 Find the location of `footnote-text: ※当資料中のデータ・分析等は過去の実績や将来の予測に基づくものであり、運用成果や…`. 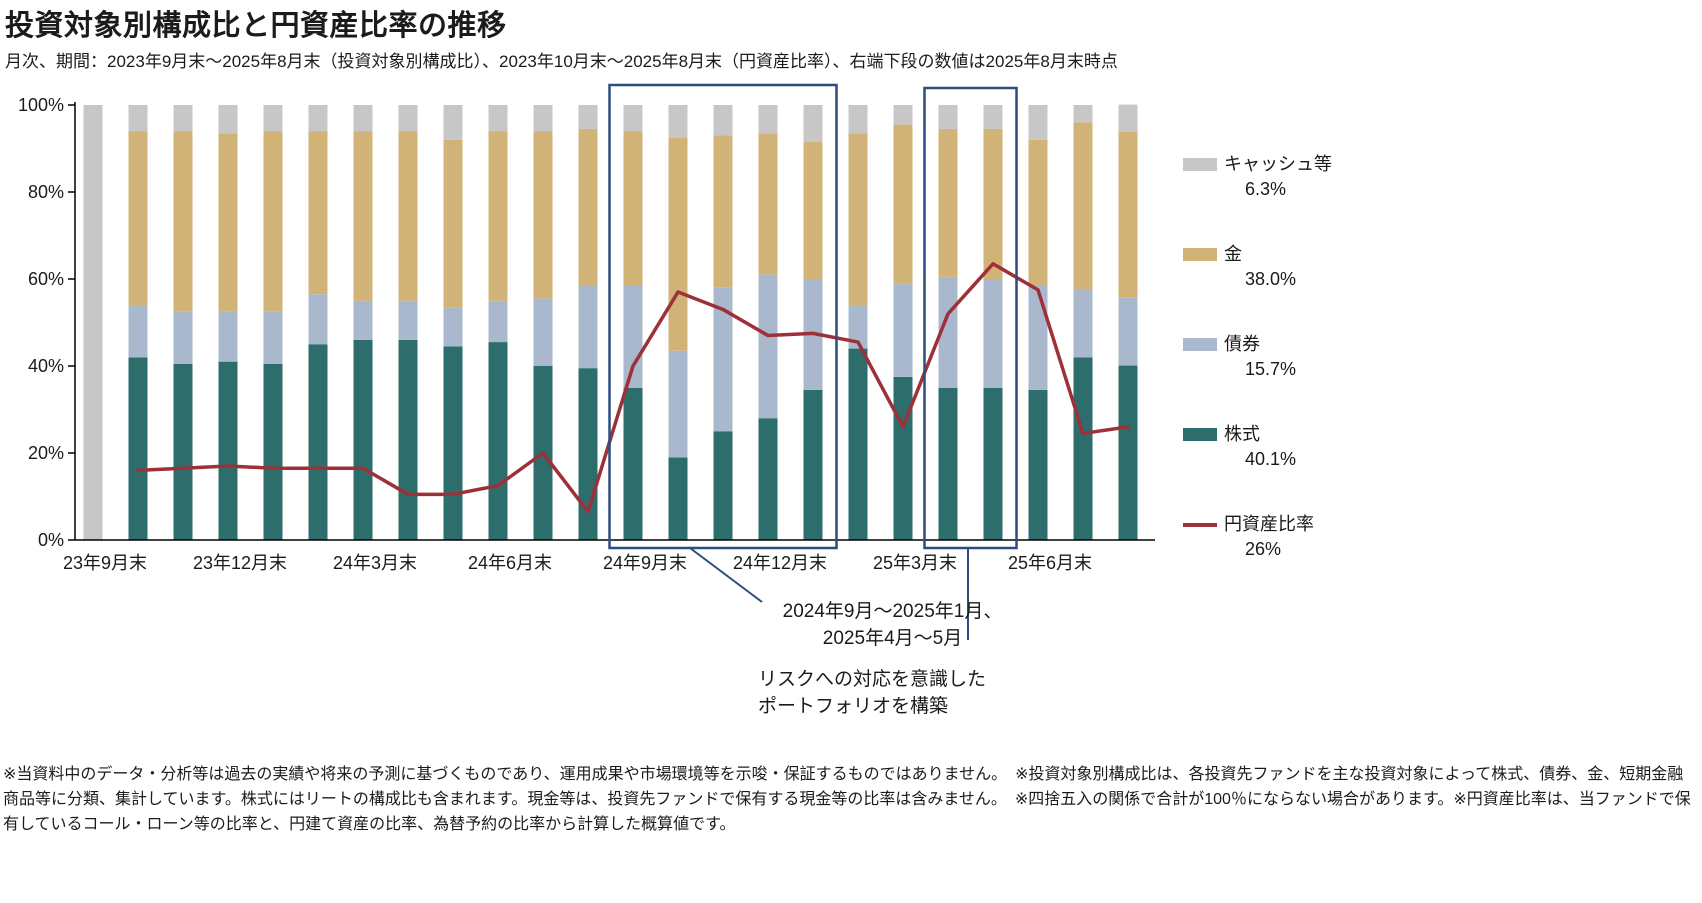

footnote-text: ※当資料中のデータ・分析等は過去の実績や将来の予測に基づくものであり、運用成果や… is located at coordinates (847, 799).